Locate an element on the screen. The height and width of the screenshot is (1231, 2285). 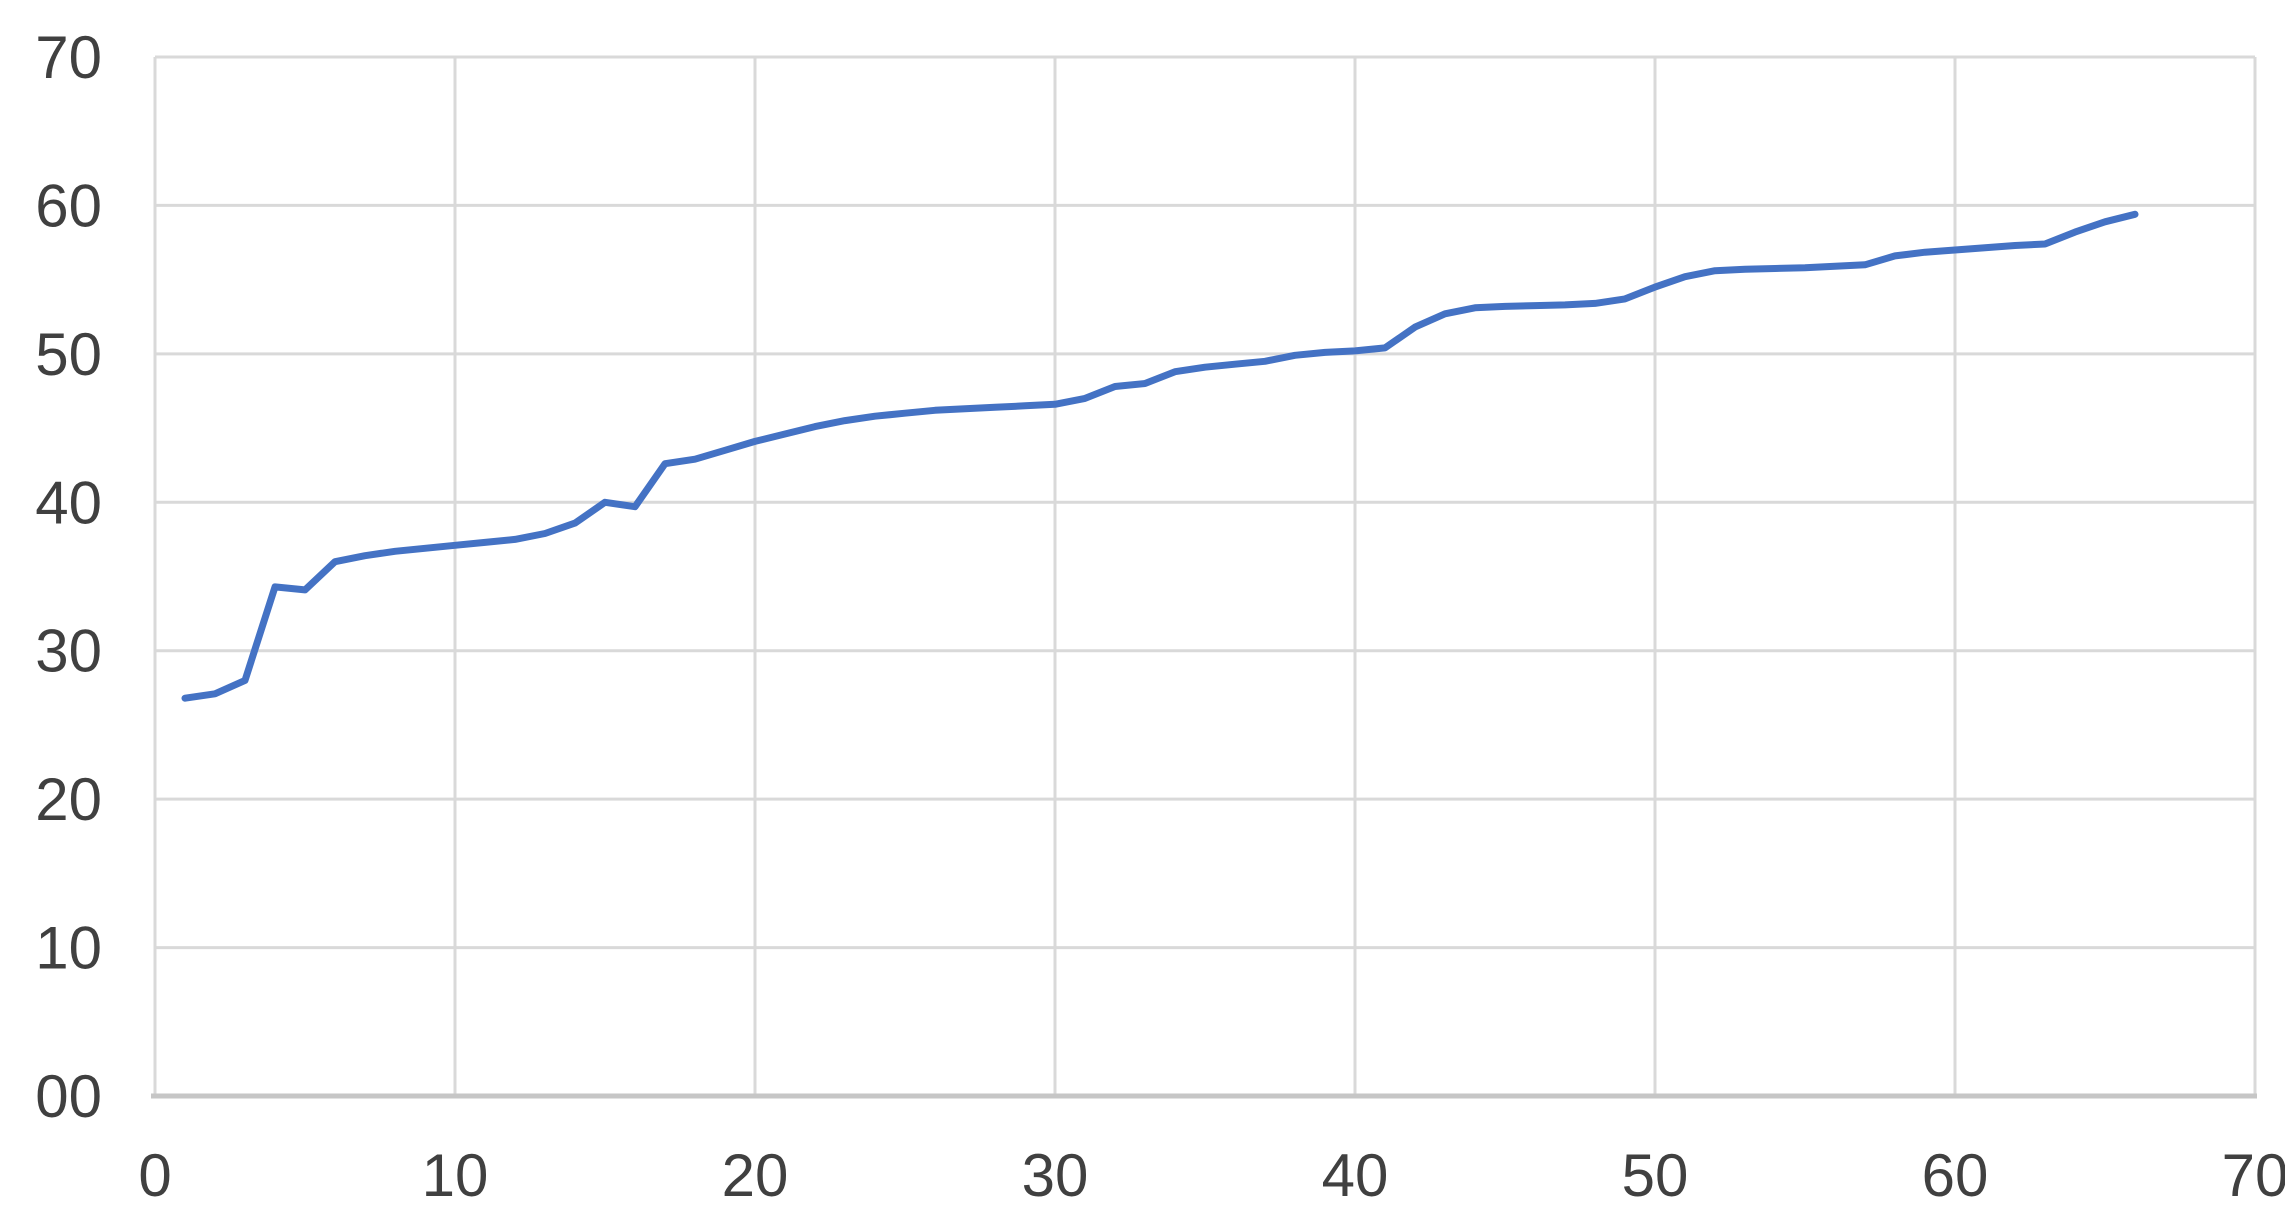
x-tick-label: 70 is located at coordinates (2253, 1175).